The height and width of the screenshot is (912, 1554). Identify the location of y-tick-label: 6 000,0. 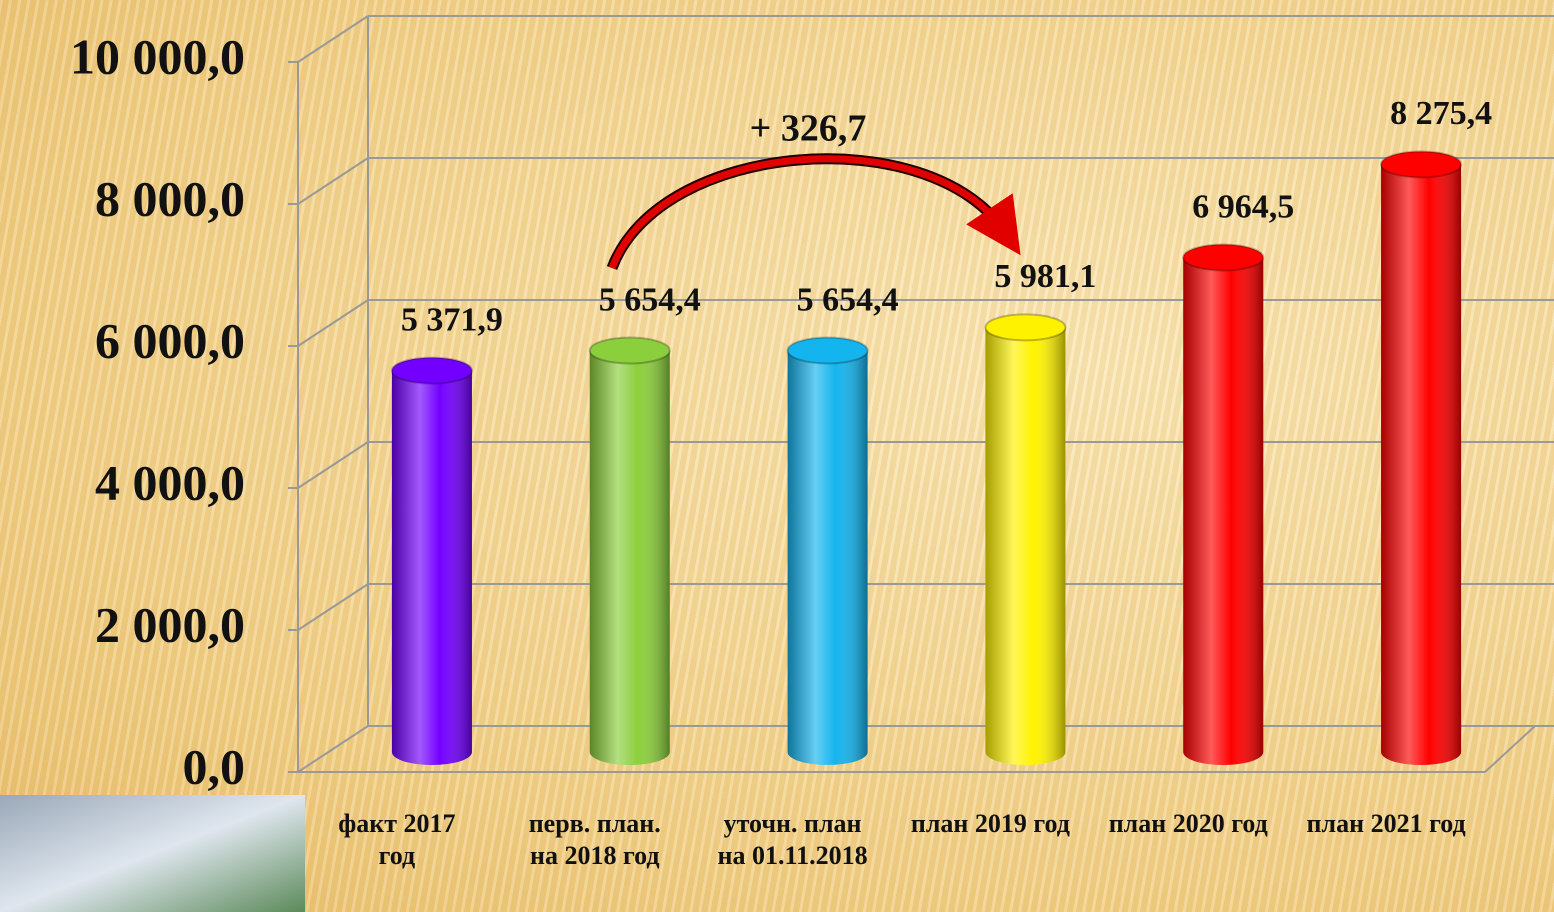
(170, 340).